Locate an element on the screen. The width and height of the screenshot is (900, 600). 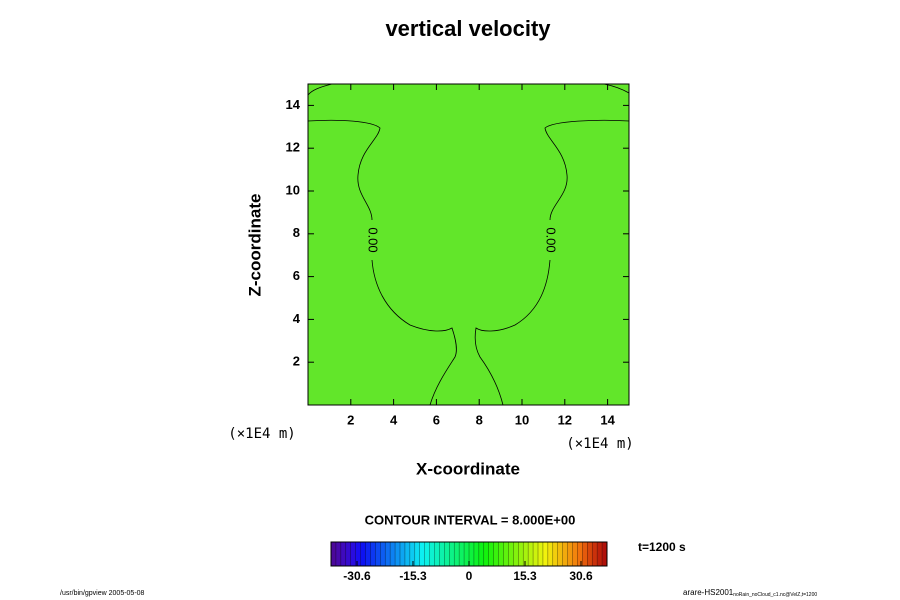
x-axis-label: X-coordinate is located at coordinates (468, 468).